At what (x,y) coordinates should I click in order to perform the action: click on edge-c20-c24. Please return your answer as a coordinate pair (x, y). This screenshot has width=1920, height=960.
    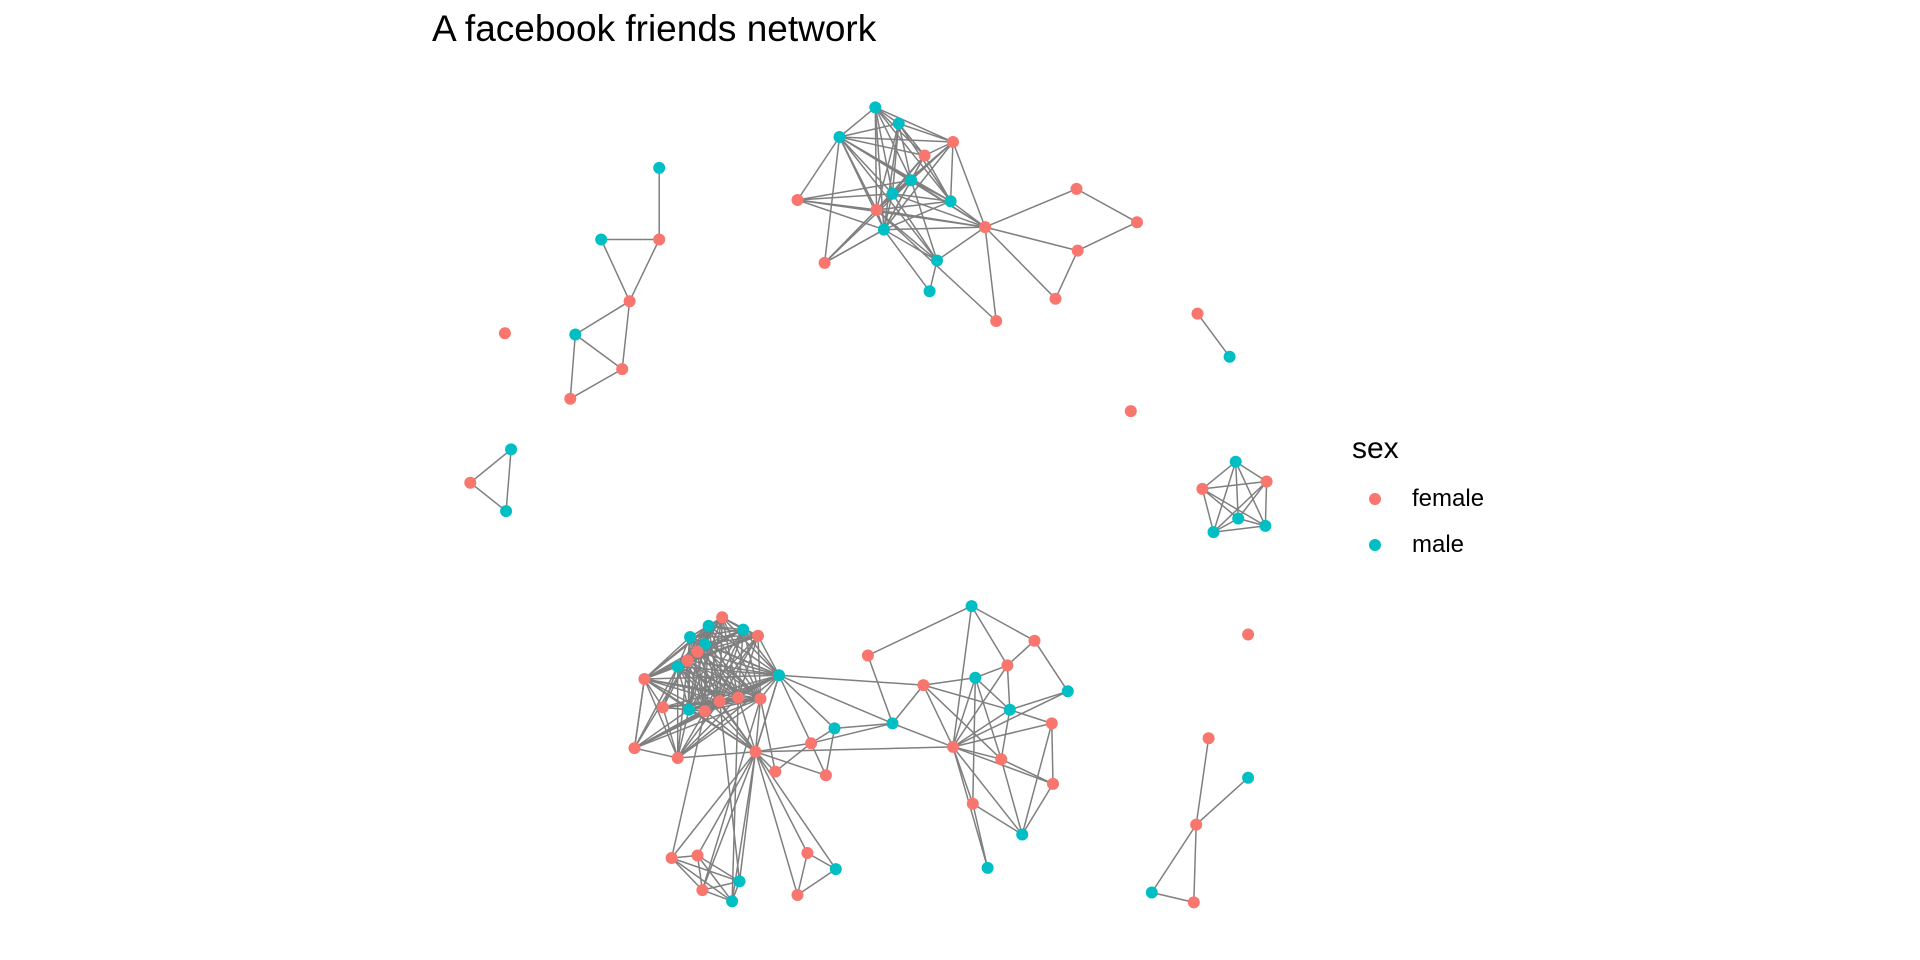
    Looking at the image, I should click on (791, 764).